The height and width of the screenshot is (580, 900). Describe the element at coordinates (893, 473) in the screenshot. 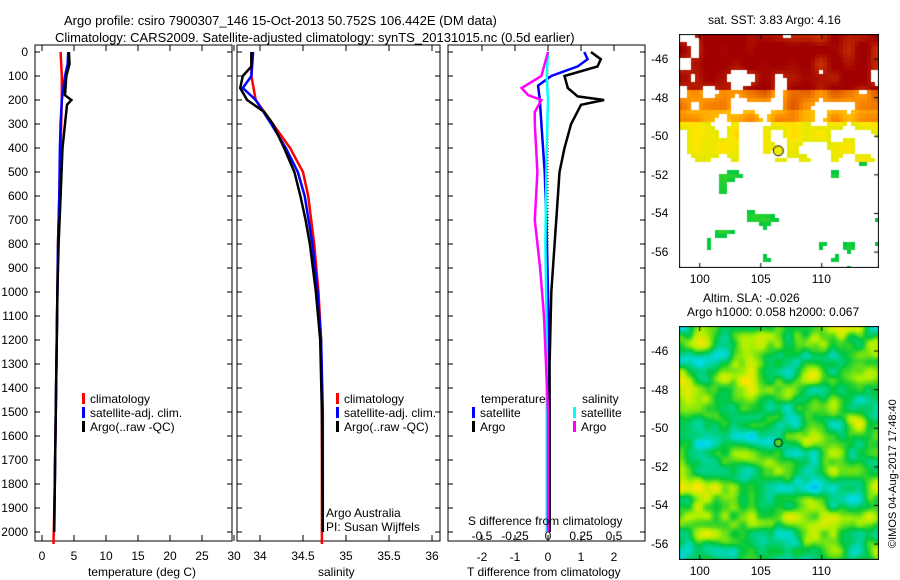

I see `credit: ©IMOS 04-Aug-2017 17:48:40` at that location.